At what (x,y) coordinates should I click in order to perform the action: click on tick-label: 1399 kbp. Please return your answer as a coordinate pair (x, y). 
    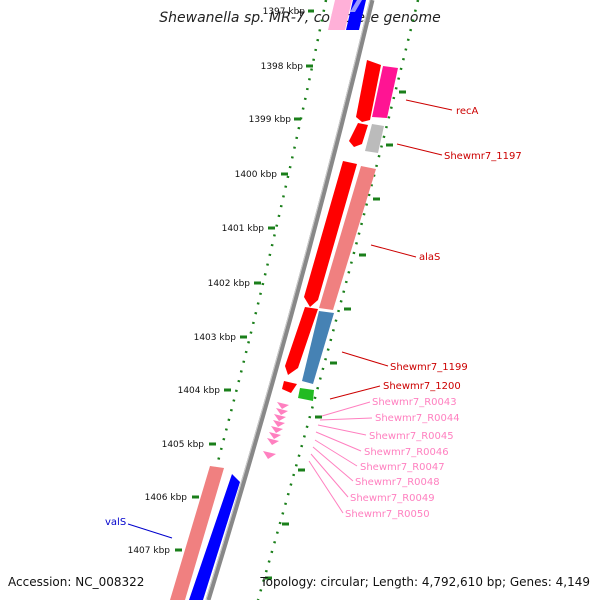
    Looking at the image, I should click on (270, 120).